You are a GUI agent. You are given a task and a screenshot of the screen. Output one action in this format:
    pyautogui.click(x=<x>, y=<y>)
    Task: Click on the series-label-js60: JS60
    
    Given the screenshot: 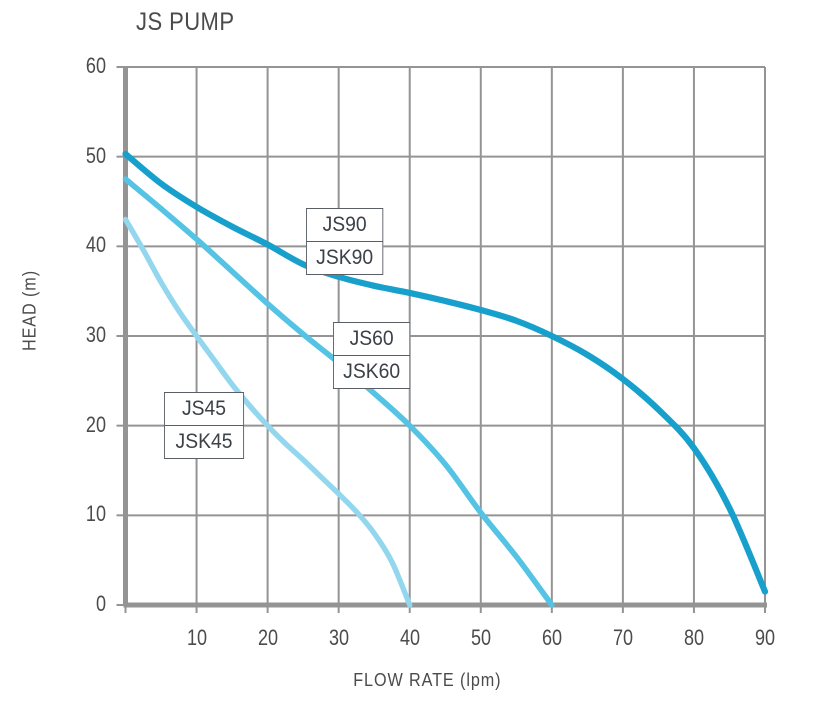 What is the action you would take?
    pyautogui.click(x=372, y=339)
    